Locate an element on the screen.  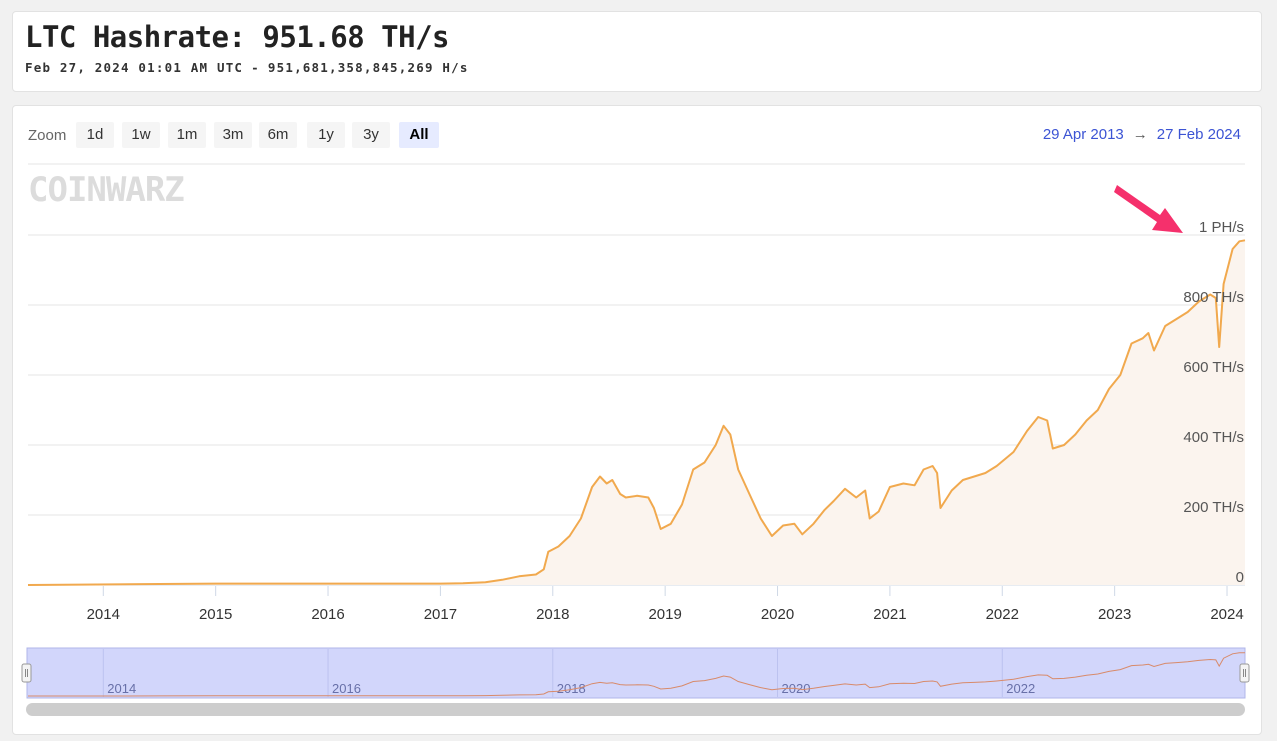
x-tick-label: 2018 is located at coordinates (552, 614).